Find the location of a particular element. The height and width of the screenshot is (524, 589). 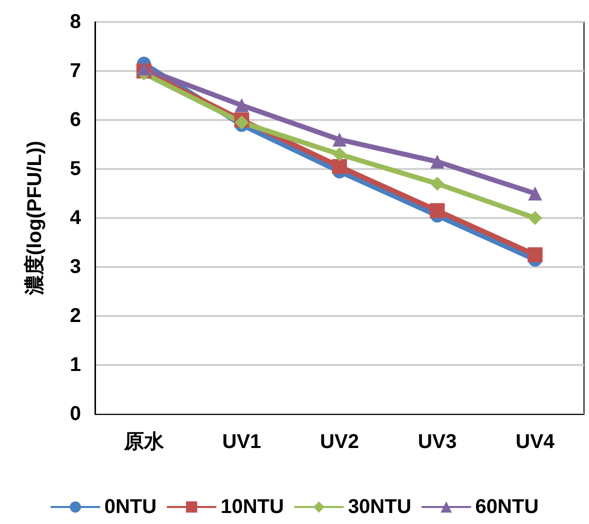

y-tick-label: 7 is located at coordinates (75, 71).